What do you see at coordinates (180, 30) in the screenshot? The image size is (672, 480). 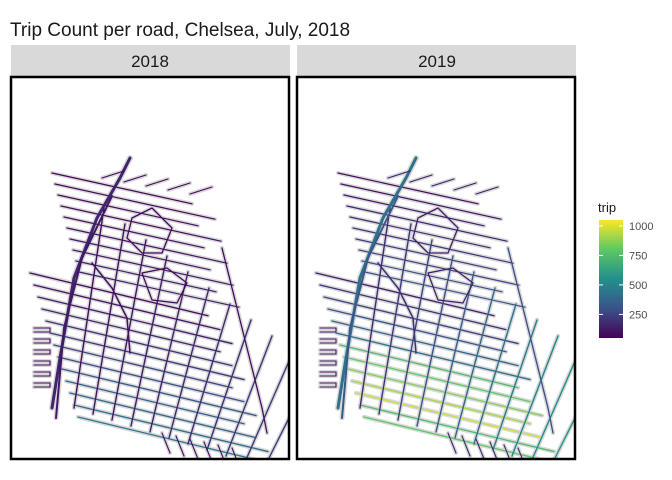 I see `chart-title: Trip Count per road, Chelsea, July, 2018` at bounding box center [180, 30].